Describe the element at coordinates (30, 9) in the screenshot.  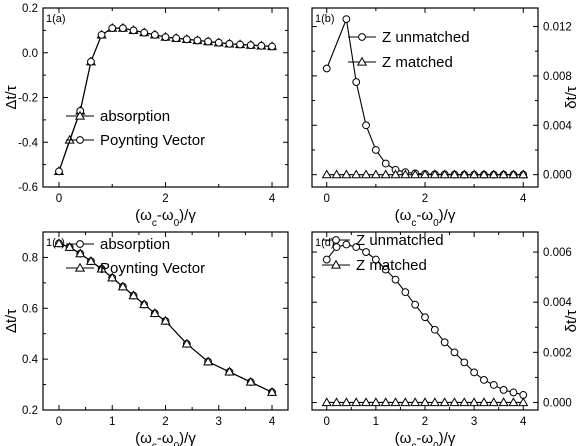
I see `y-tick-label: 0.2` at that location.